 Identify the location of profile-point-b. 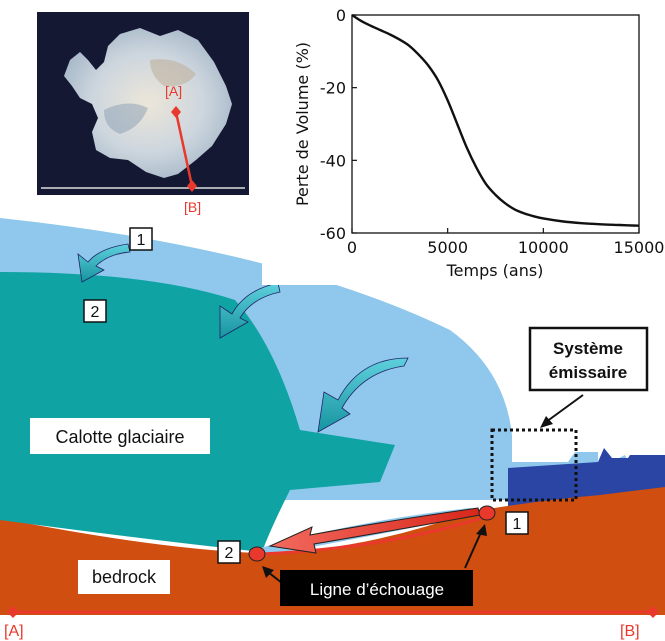
(192, 186).